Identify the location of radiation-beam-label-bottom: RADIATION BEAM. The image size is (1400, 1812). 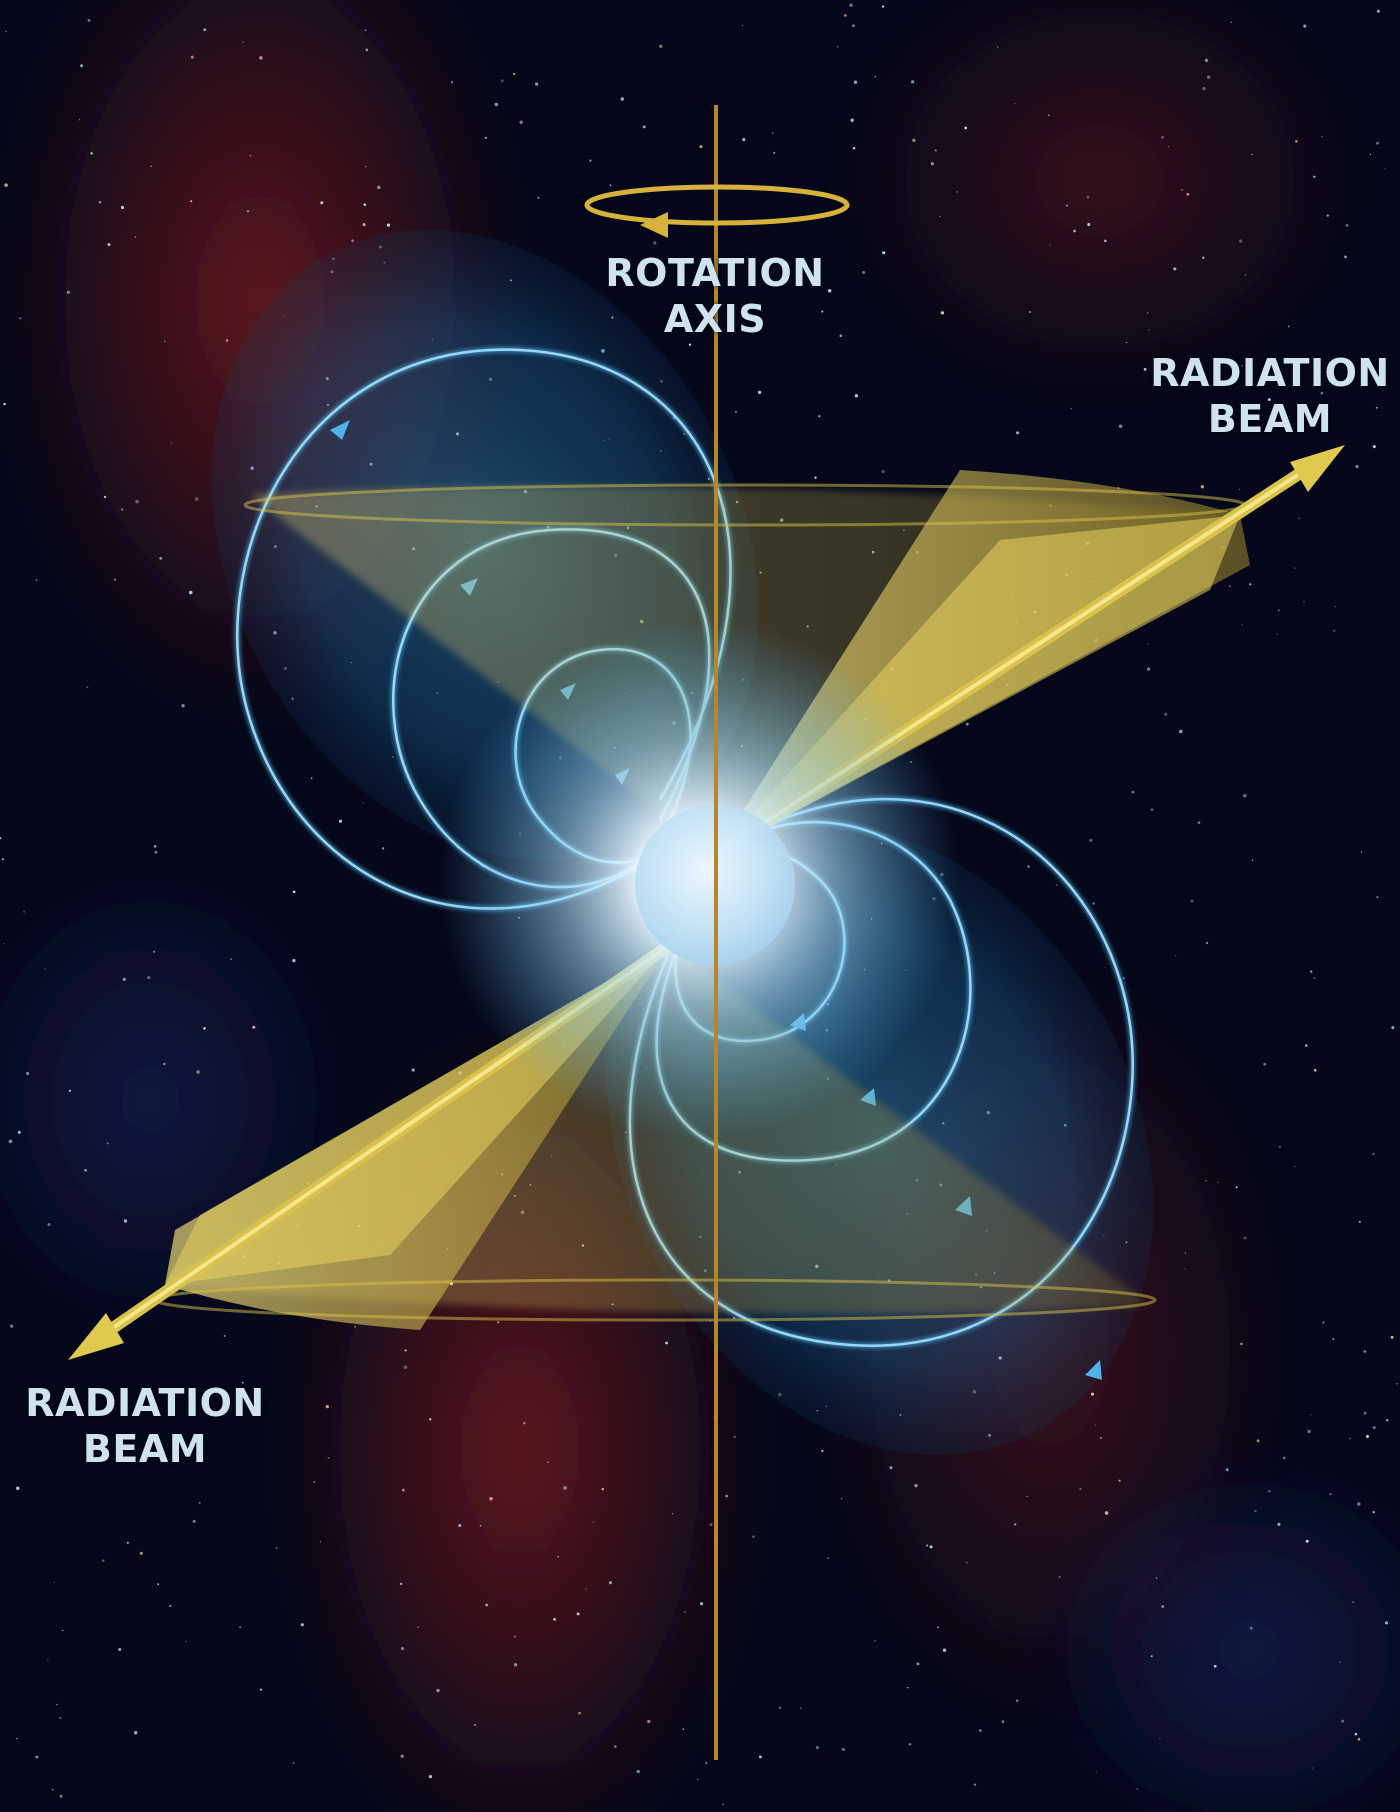
(145, 1426).